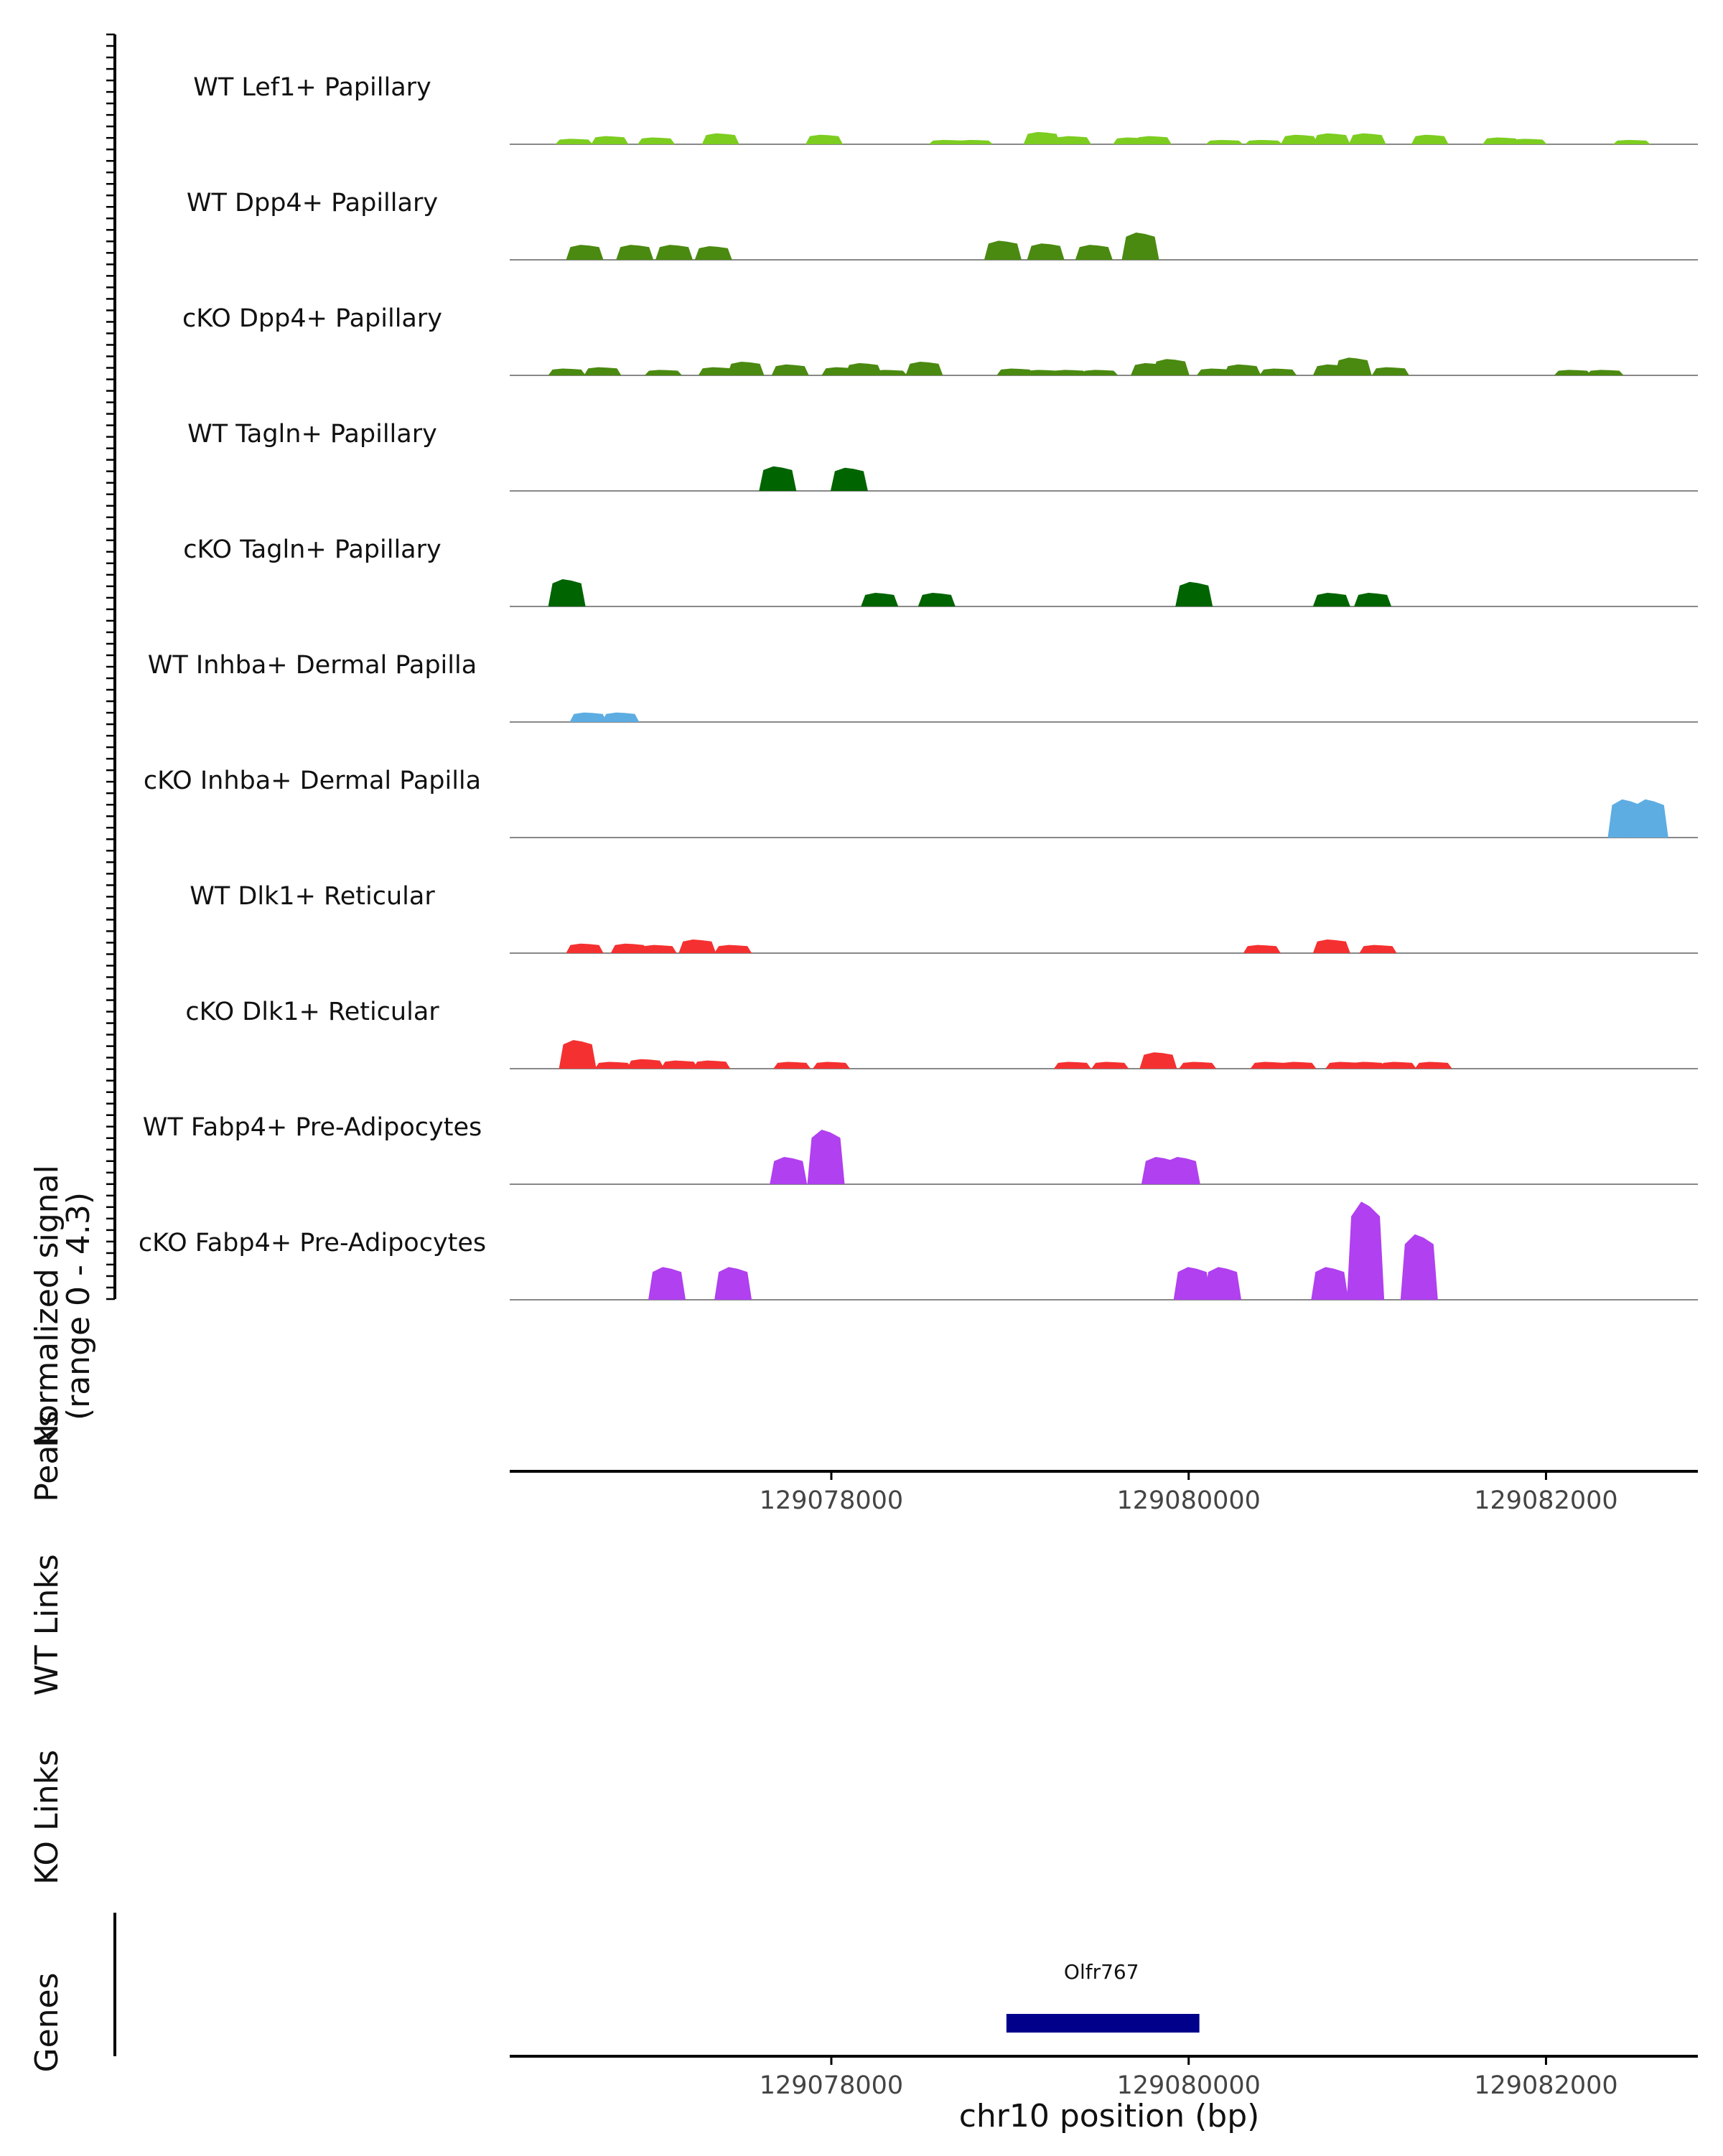  What do you see at coordinates (47, 1624) in the screenshot?
I see `wt-links-section-label: WT Links` at bounding box center [47, 1624].